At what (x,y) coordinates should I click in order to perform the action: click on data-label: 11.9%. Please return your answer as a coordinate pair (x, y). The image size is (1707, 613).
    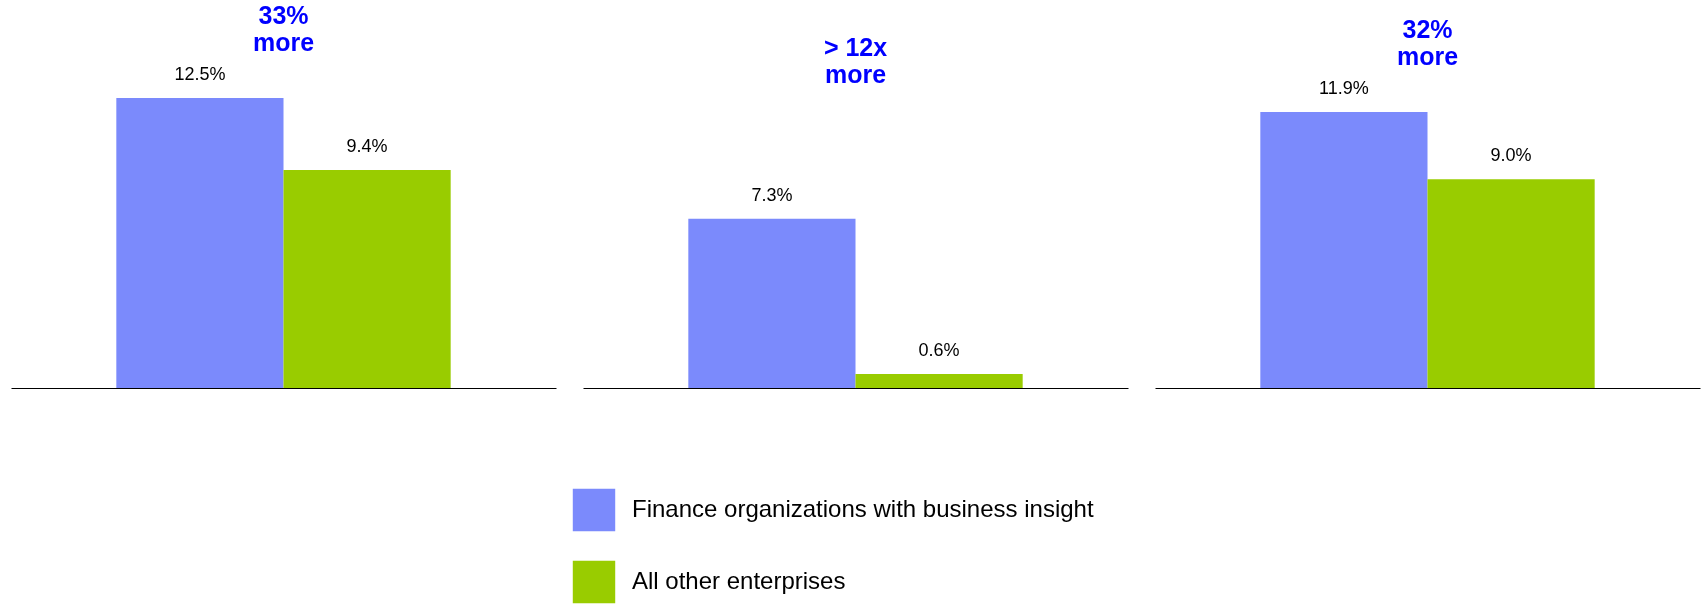
    Looking at the image, I should click on (1344, 87).